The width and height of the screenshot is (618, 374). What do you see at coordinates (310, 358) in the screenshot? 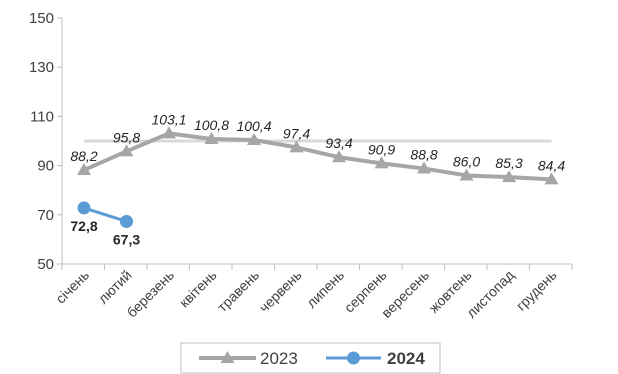
I see `legend: 2023 2024` at bounding box center [310, 358].